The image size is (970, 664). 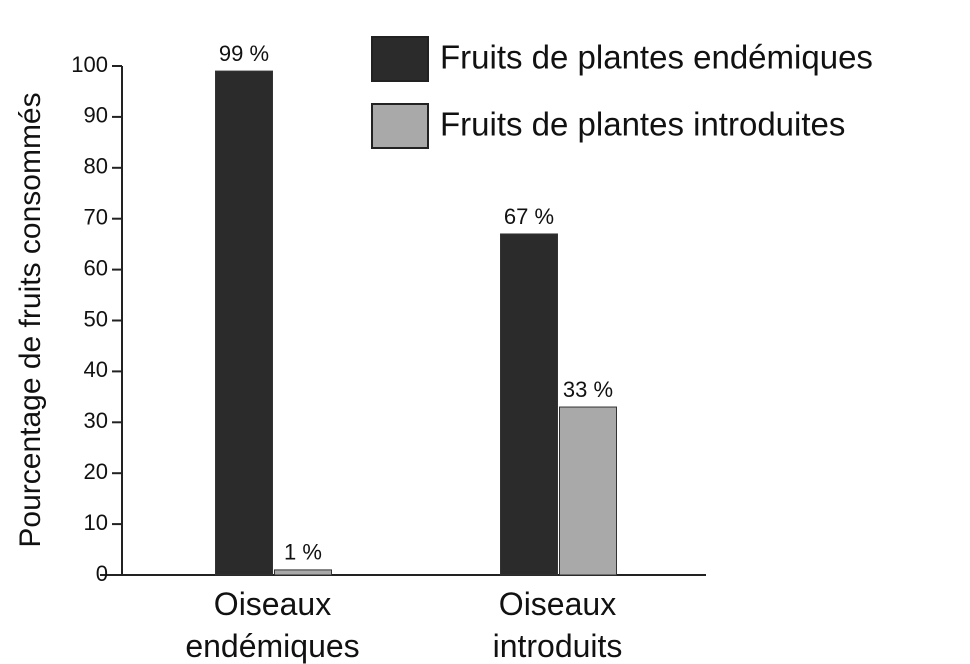 I want to click on data-label: 1 %, so click(x=303, y=552).